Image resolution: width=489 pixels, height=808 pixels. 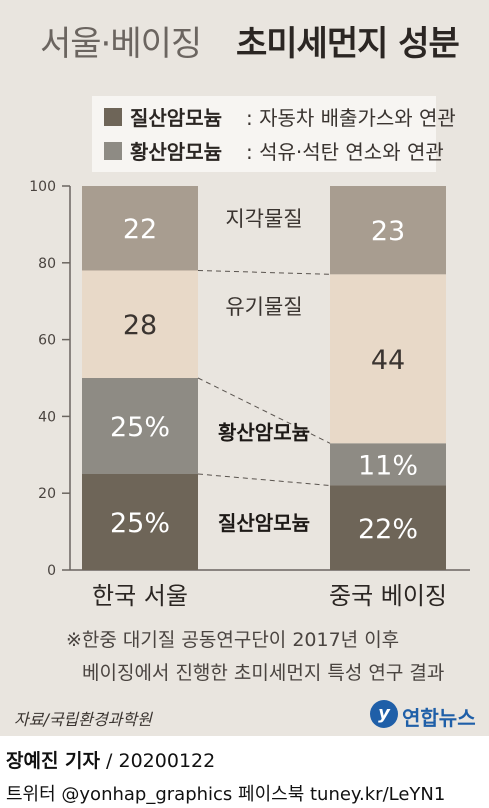 I want to click on data-label-0-2: 28, so click(x=140, y=325).